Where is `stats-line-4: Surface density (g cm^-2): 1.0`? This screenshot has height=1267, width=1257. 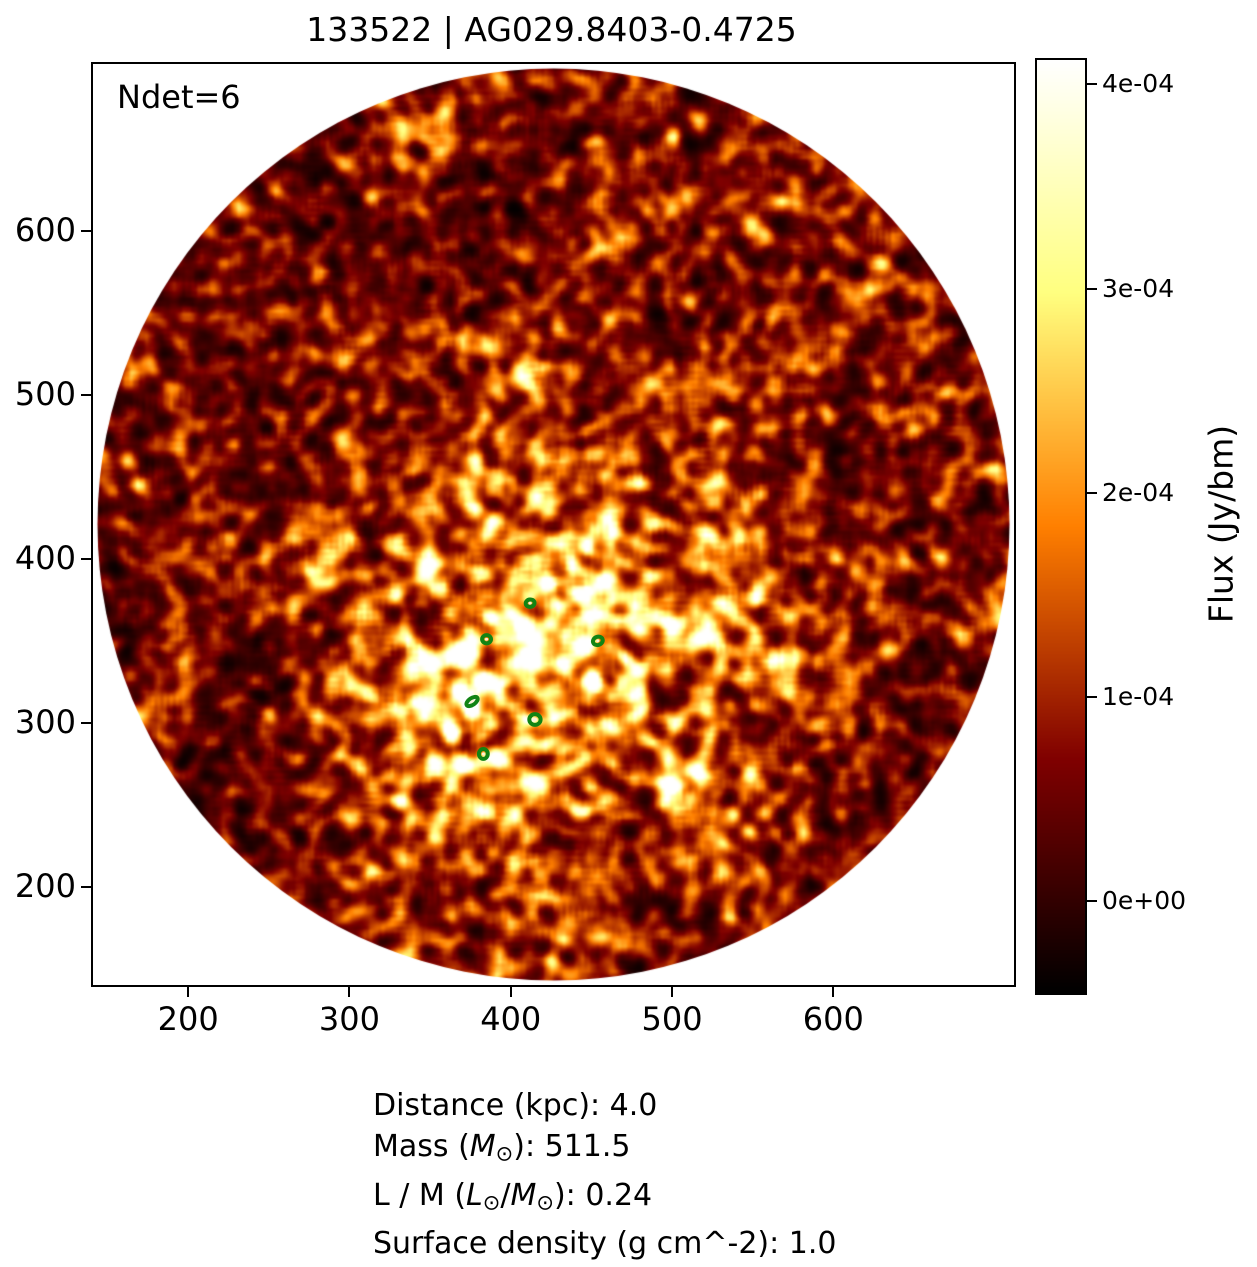
stats-line-4: Surface density (g cm^-2): 1.0 is located at coordinates (604, 1243).